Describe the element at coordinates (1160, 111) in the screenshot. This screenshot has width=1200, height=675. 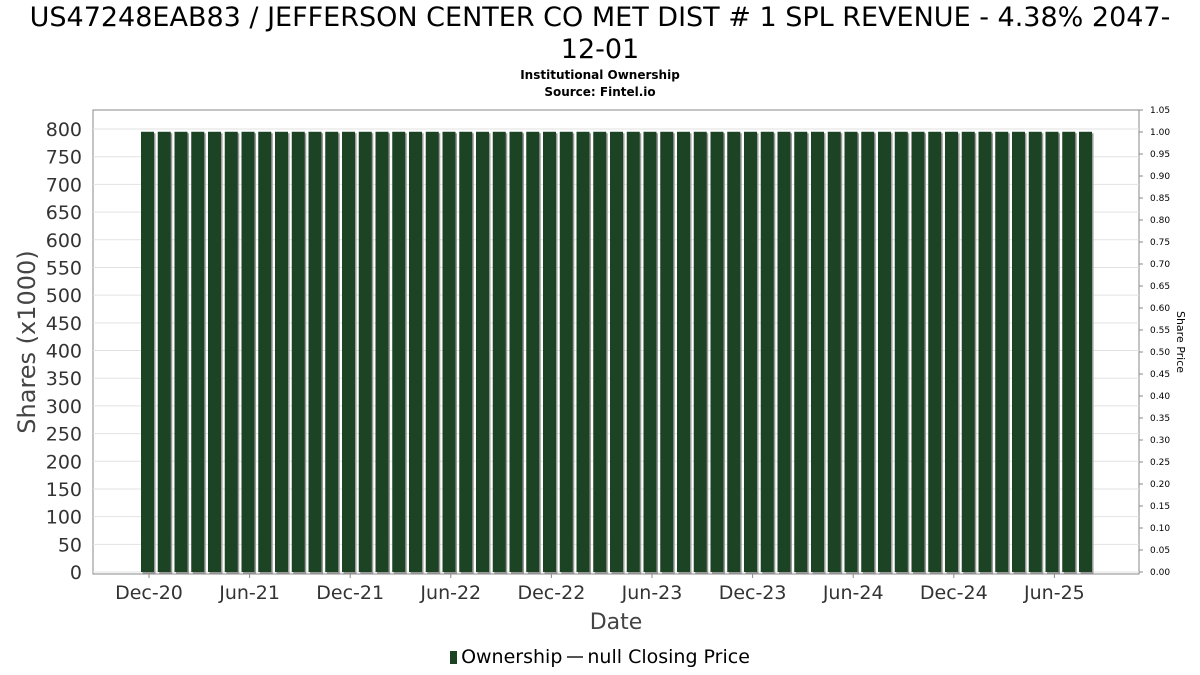
I see `y2-tick-label: 1.05` at that location.